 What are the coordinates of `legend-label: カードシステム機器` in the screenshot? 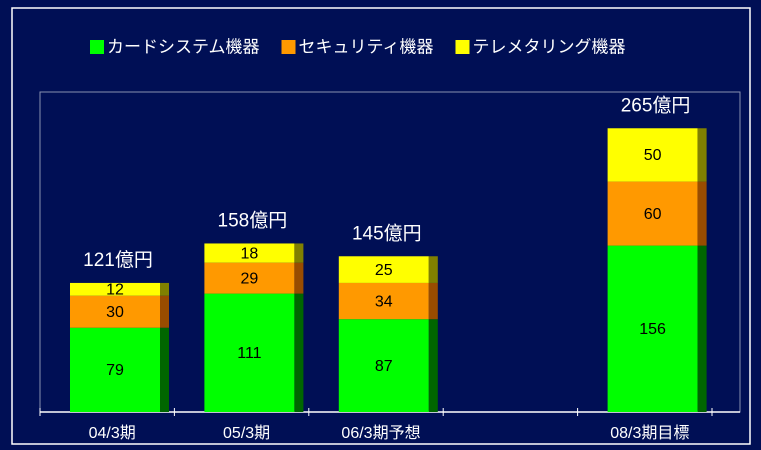 It's located at (183, 46).